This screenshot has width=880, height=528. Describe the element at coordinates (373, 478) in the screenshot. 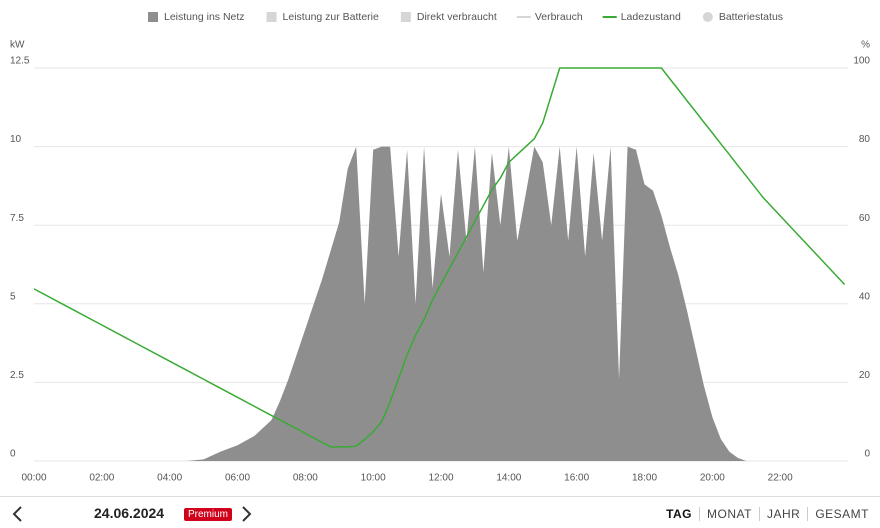

I see `x-tick-label: 10:00` at that location.